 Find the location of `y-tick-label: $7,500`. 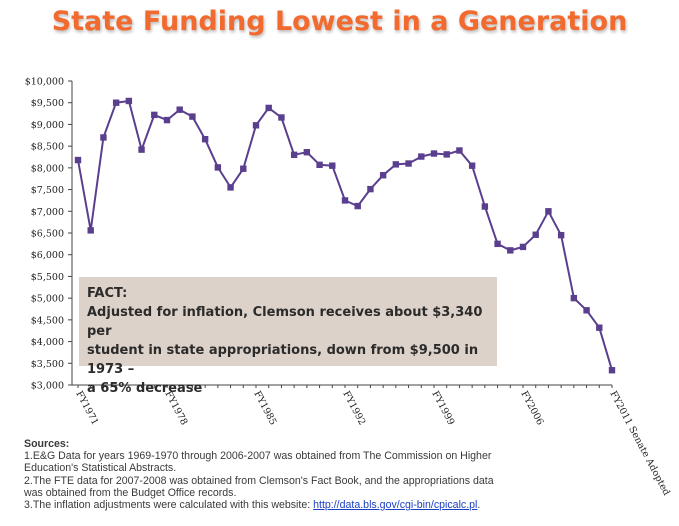

y-tick-label: $7,500 is located at coordinates (47, 190).